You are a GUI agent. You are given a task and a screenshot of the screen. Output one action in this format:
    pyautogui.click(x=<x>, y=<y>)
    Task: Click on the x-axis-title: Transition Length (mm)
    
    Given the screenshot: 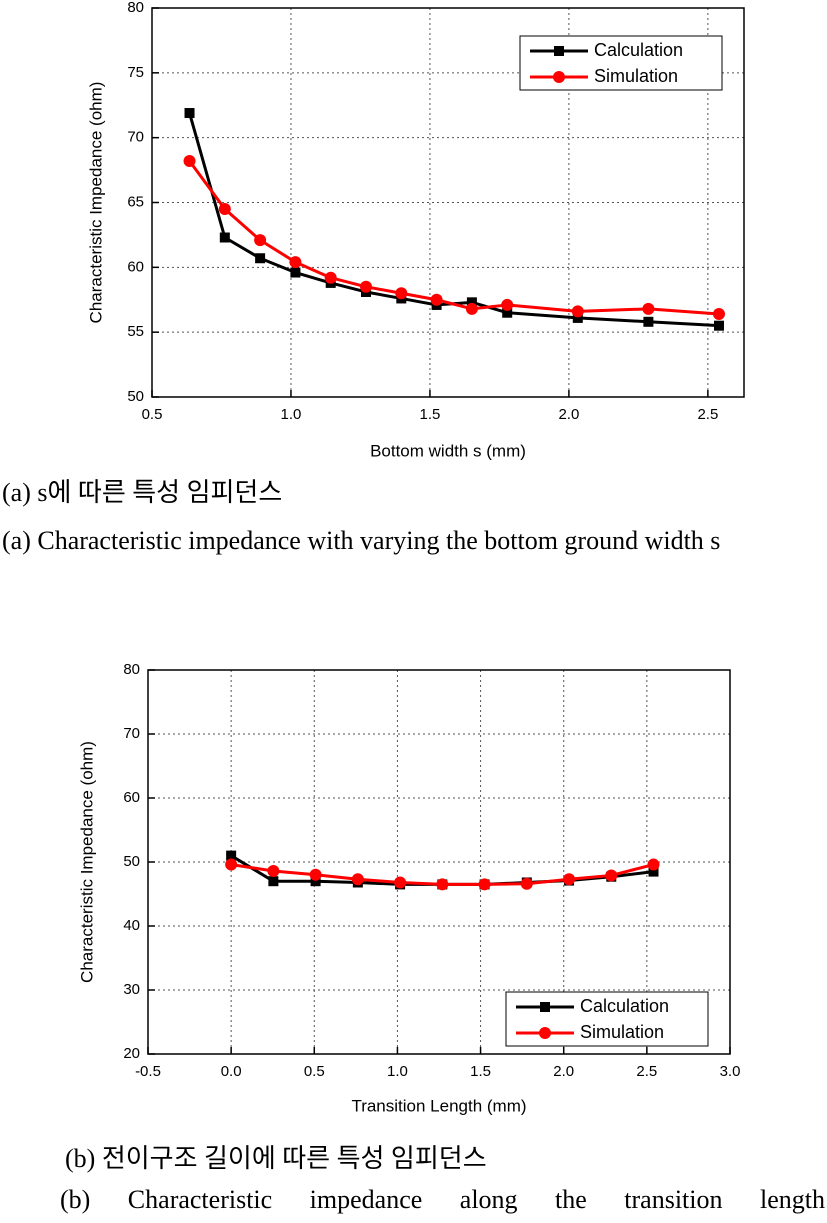 What is the action you would take?
    pyautogui.click(x=438, y=1105)
    